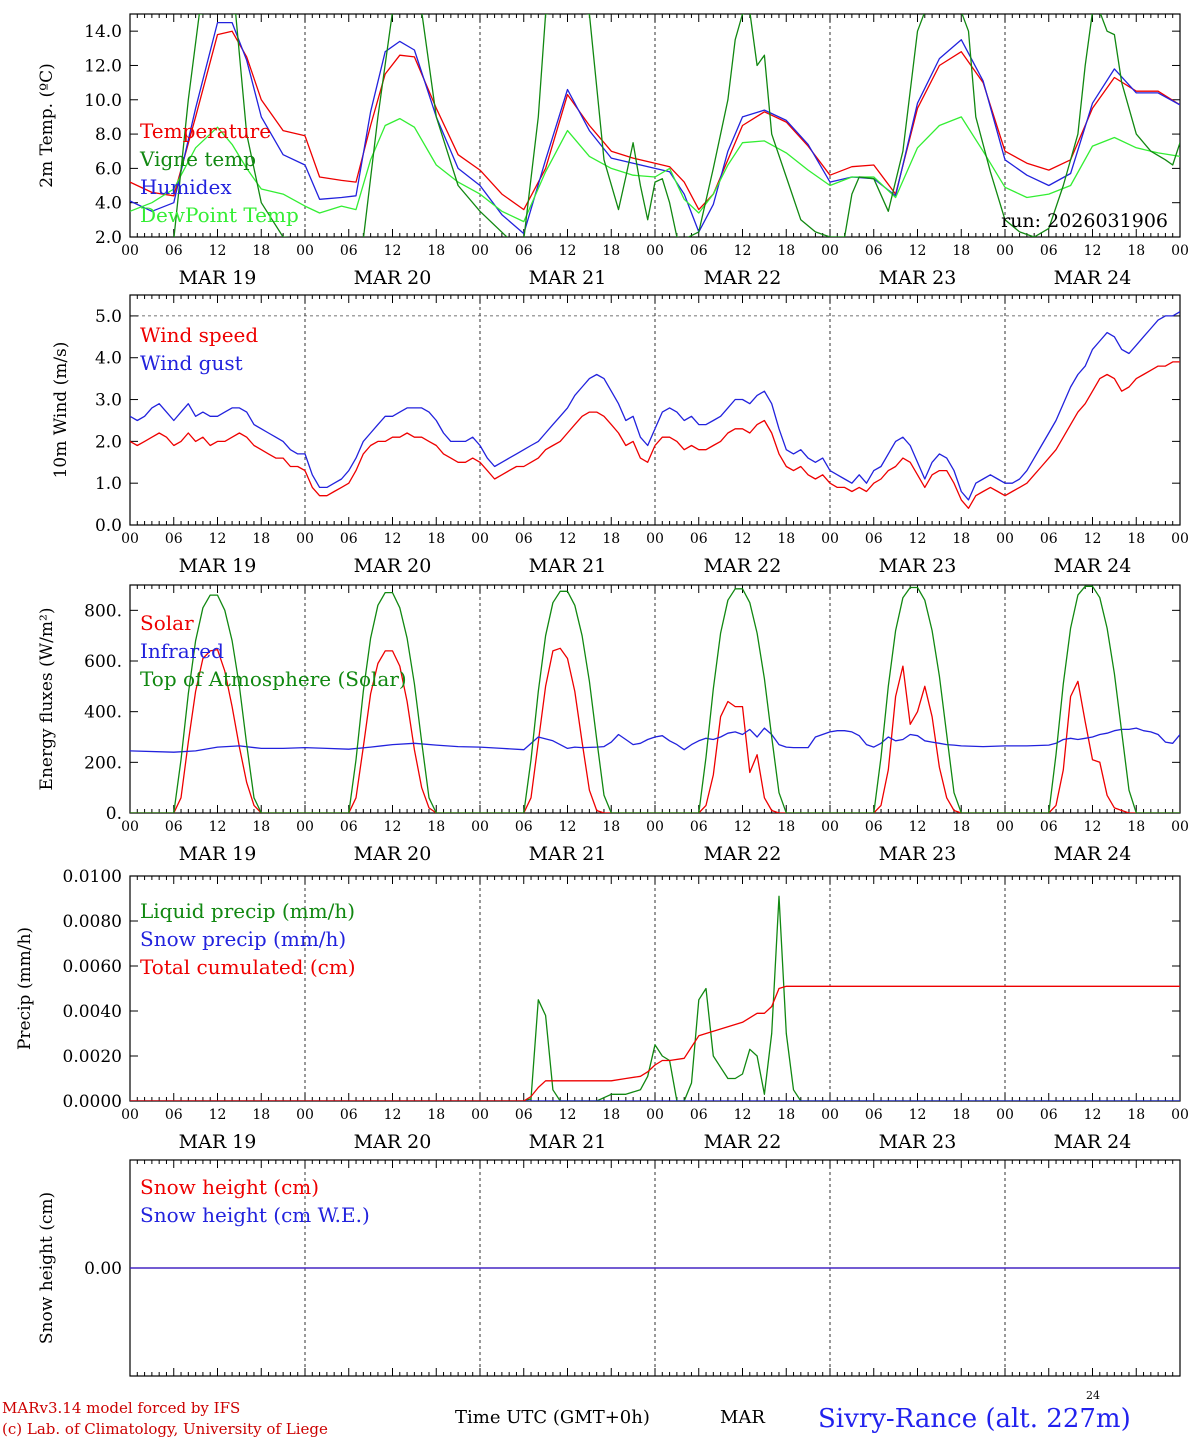 The image size is (1194, 1440). Describe the element at coordinates (108, 526) in the screenshot. I see `y-tick-label: 0.0` at that location.